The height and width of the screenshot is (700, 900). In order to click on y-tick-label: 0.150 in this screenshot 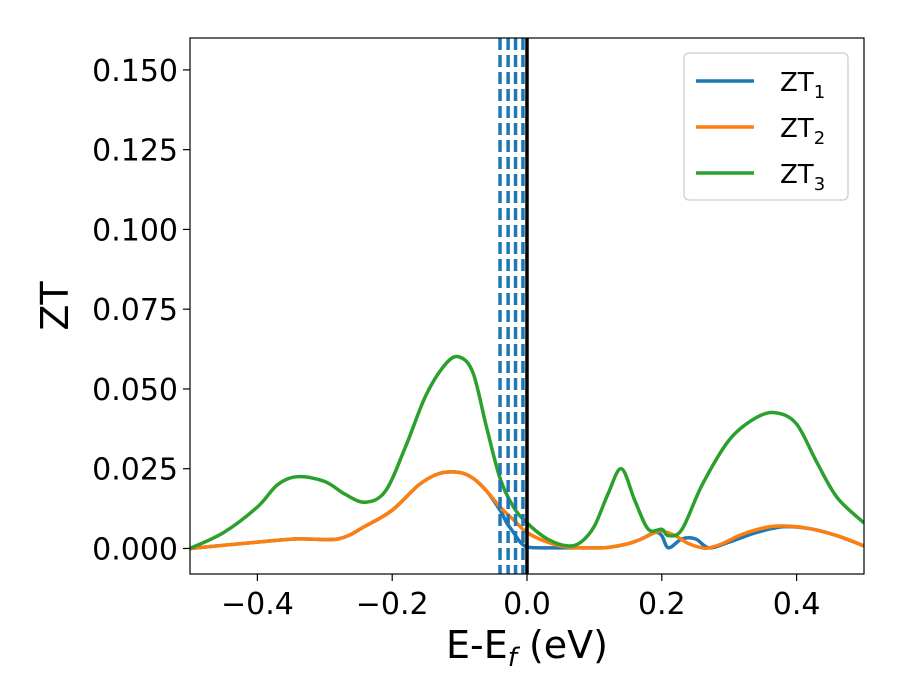, I will do `click(135, 71)`.